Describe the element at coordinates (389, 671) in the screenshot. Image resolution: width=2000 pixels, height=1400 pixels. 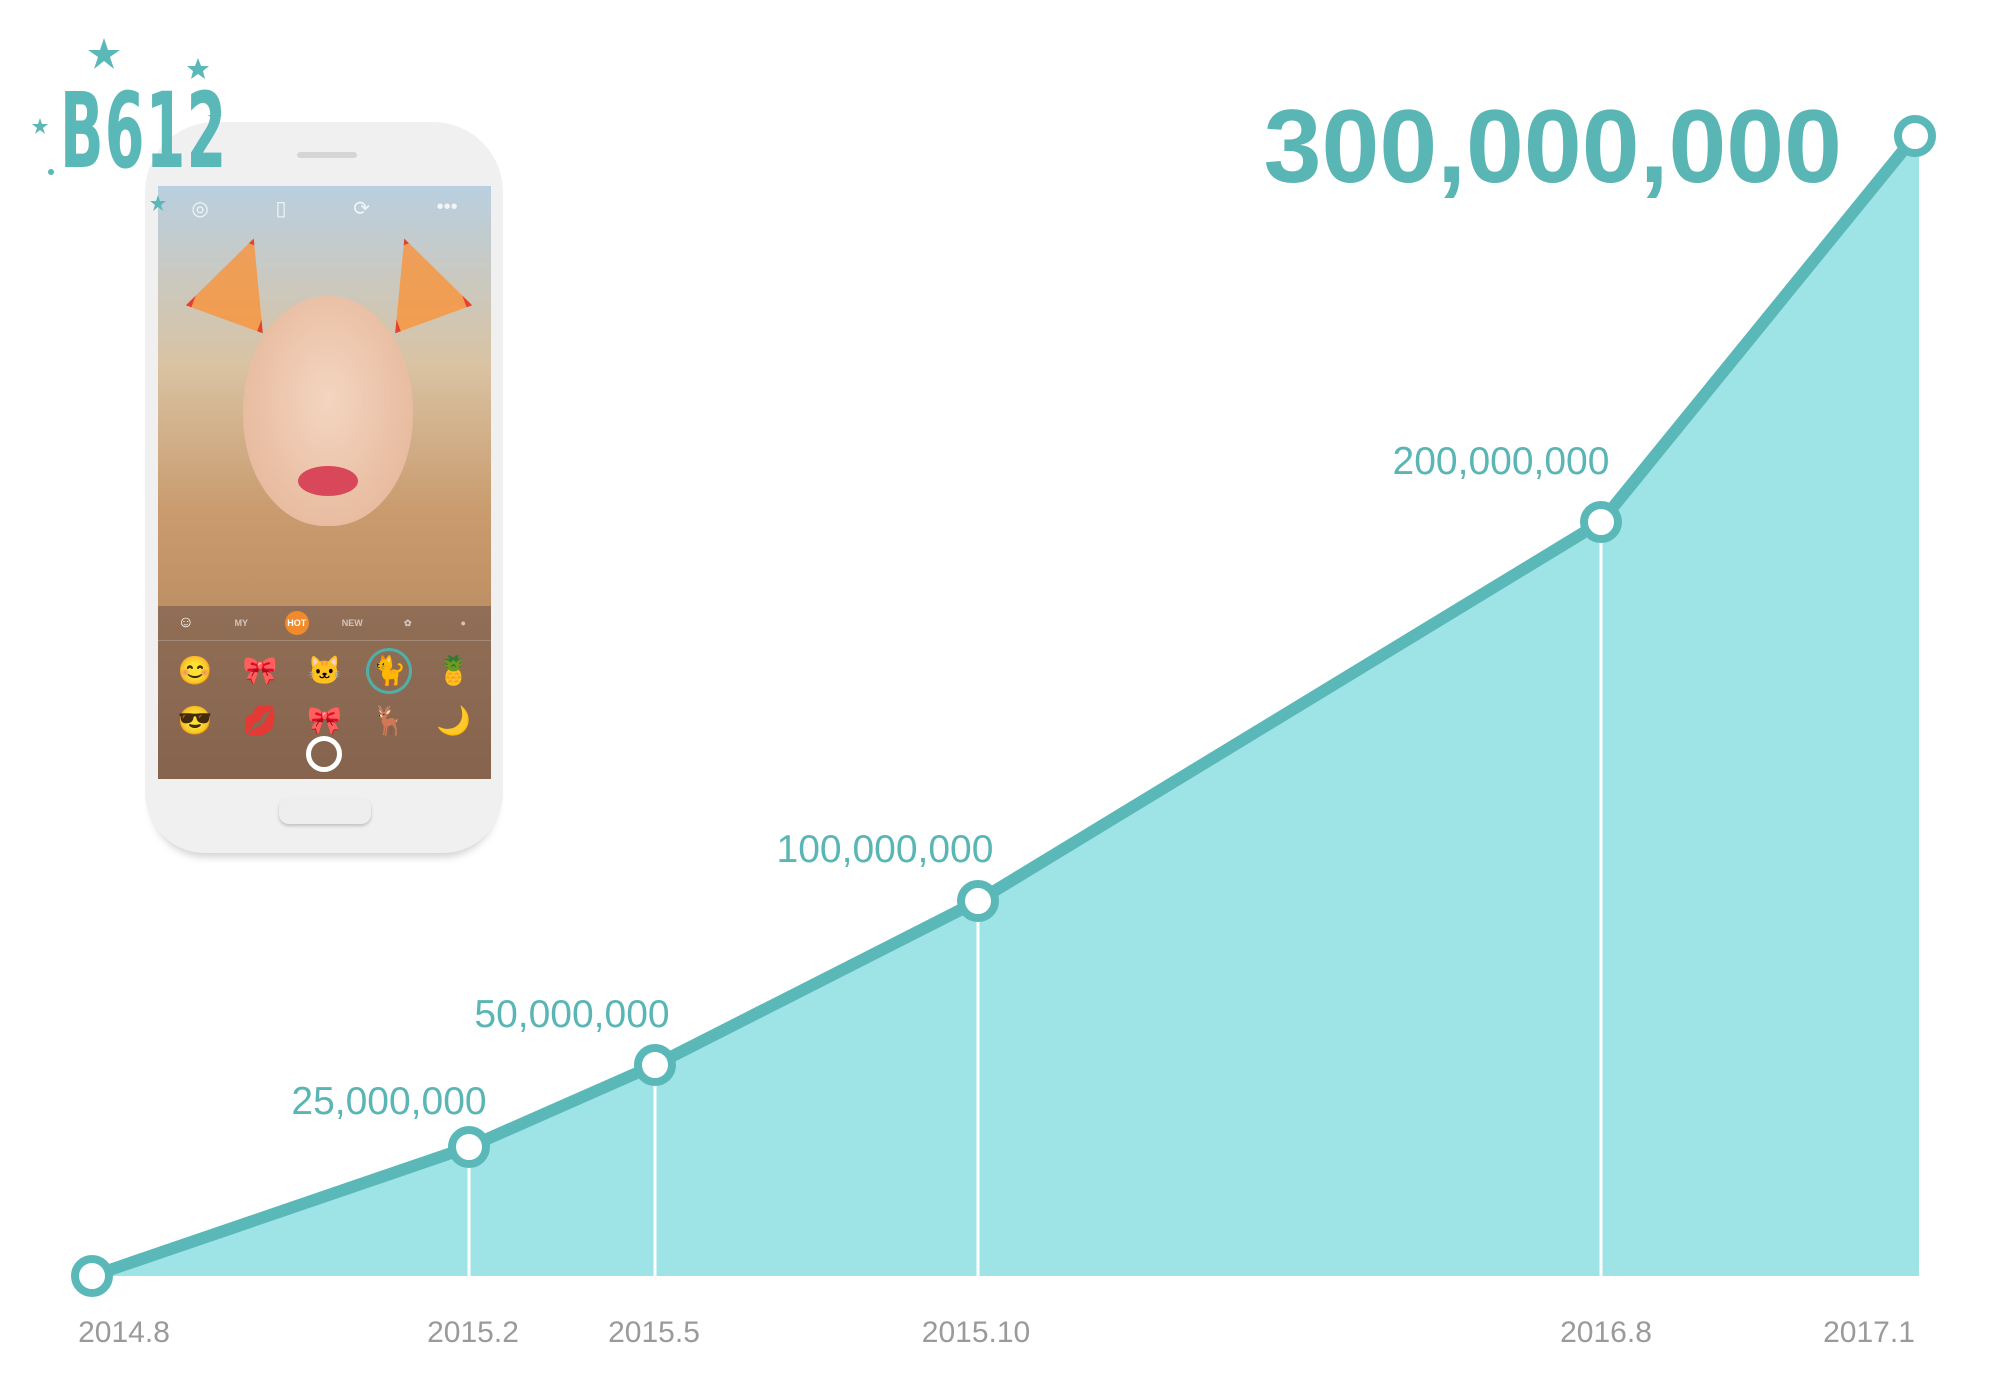
I see `sticker-cat-selected-icon: 🐈` at that location.